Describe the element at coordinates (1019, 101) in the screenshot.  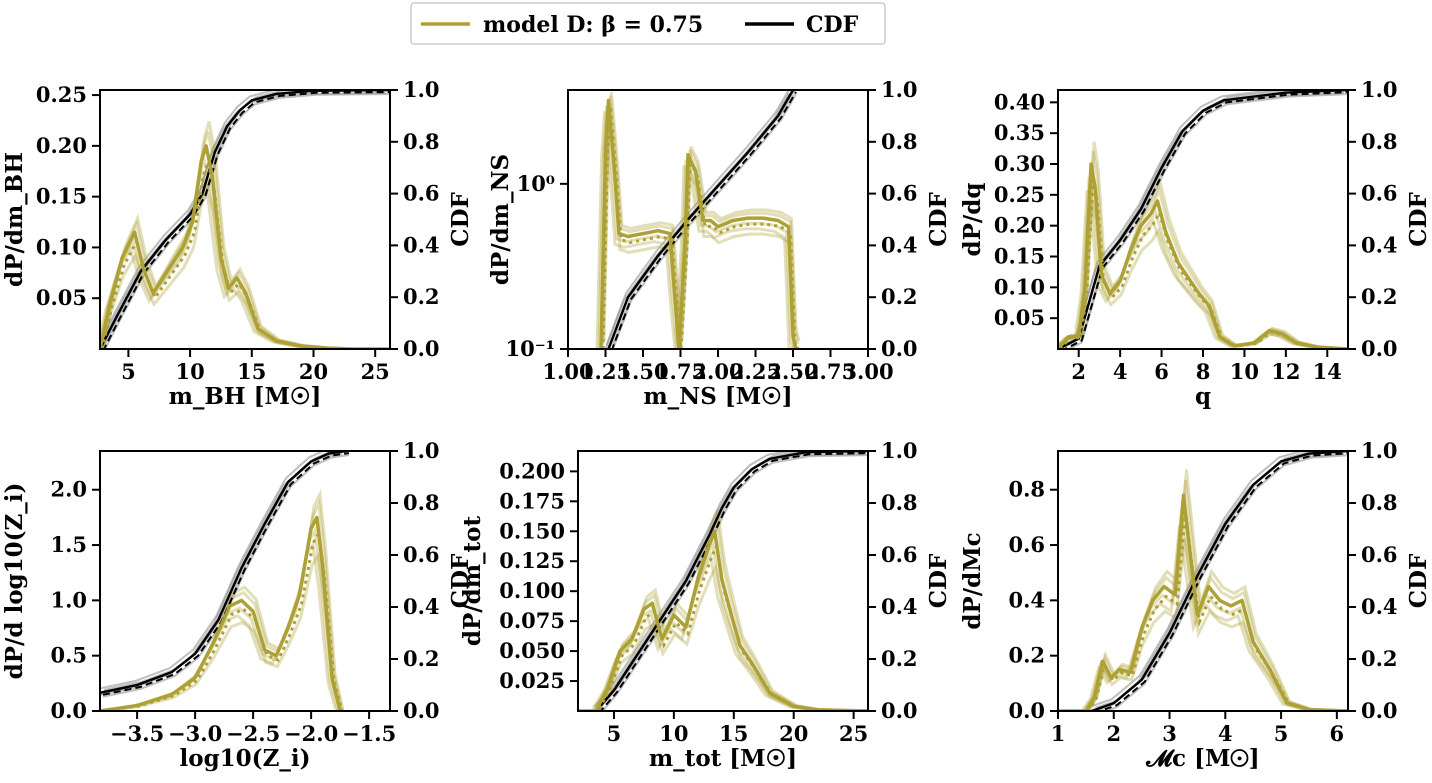
I see `y-tick-label: 0.40` at that location.